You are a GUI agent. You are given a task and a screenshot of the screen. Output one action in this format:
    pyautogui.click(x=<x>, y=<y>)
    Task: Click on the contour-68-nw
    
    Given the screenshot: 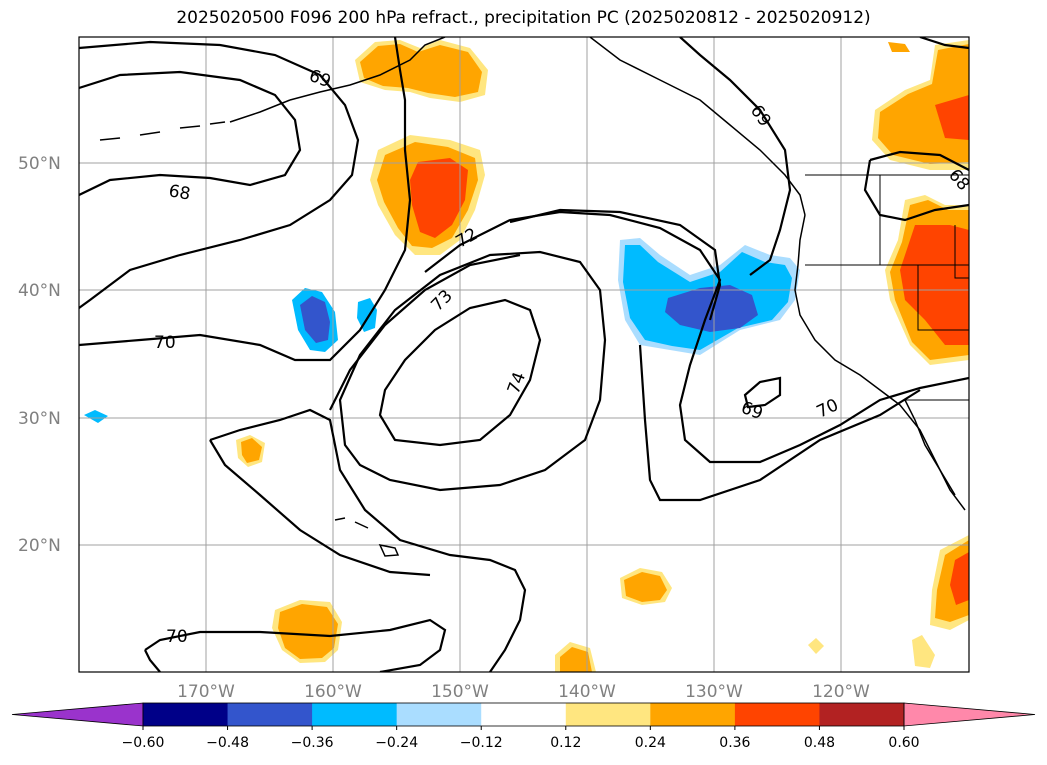 What is the action you would take?
    pyautogui.click(x=190, y=133)
    